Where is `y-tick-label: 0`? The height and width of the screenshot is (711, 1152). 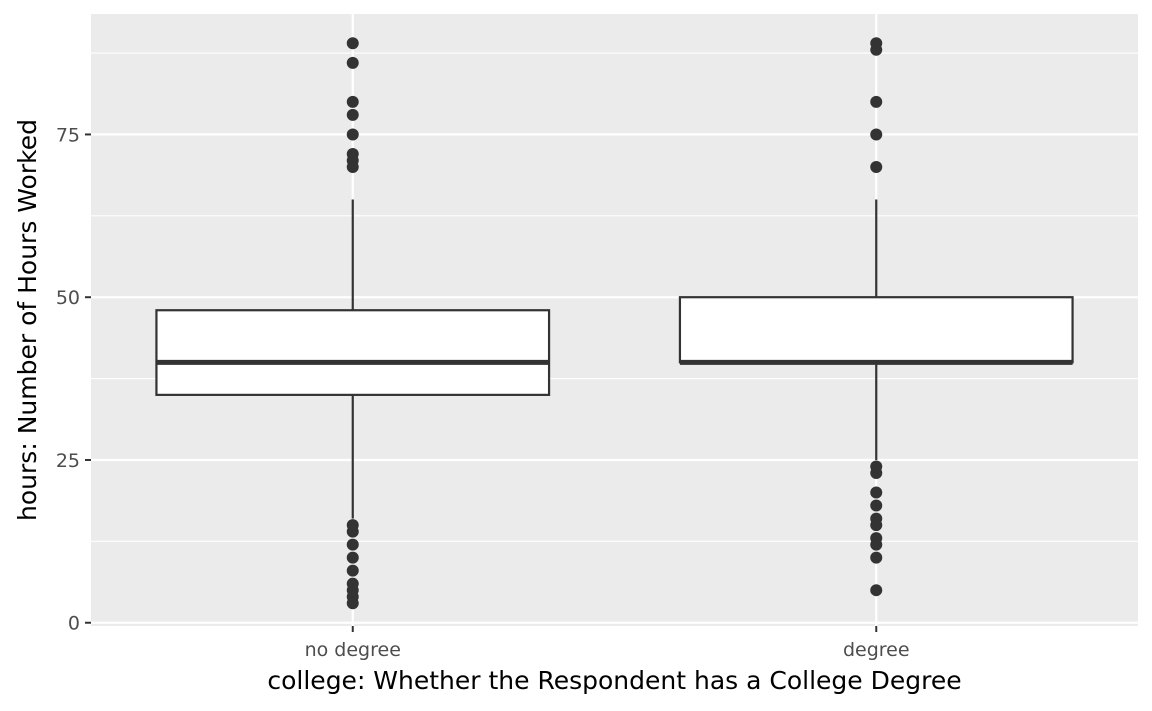 y-tick-label: 0 is located at coordinates (74, 624).